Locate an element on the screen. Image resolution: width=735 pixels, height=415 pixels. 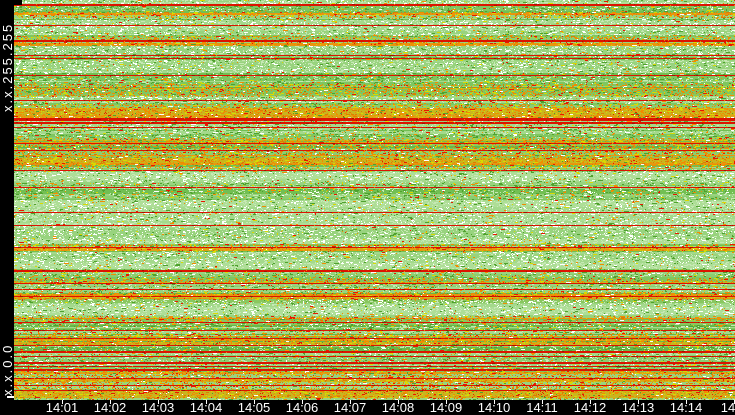
y-axis-min-label: x.x.0.0 is located at coordinates (7, 369).